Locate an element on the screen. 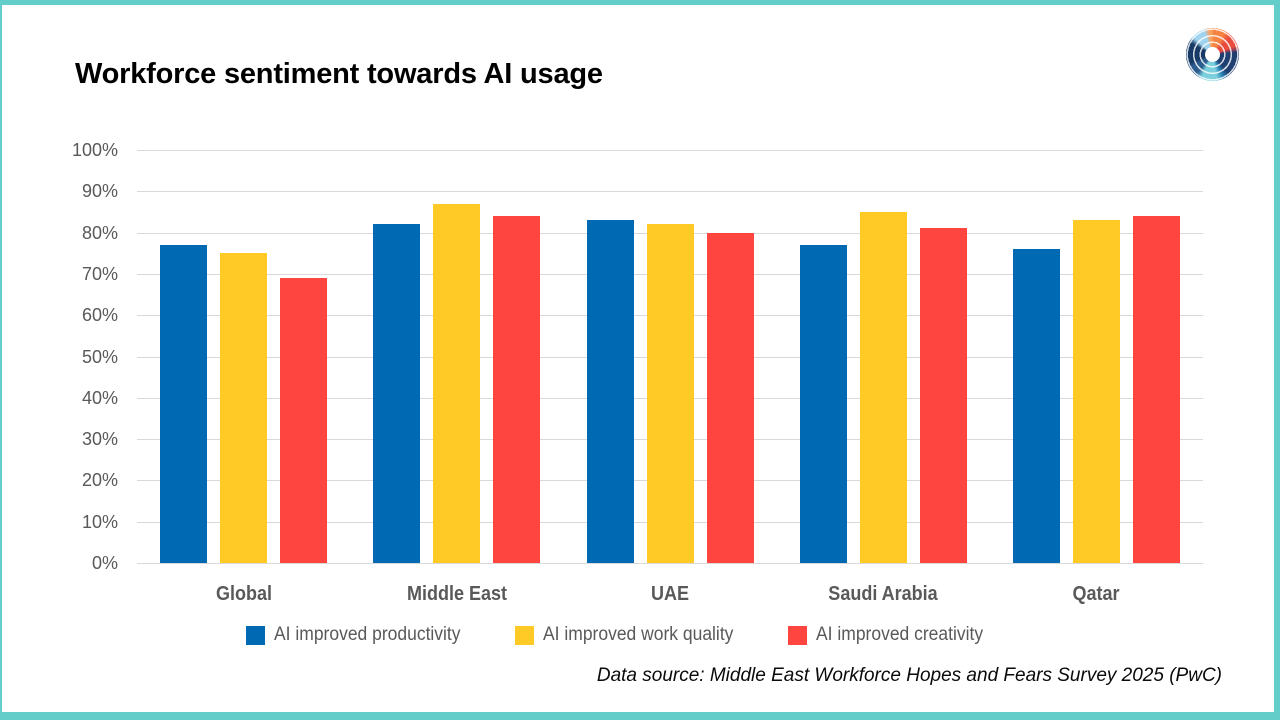 The width and height of the screenshot is (1280, 720). x-axis-category-label: Qatar is located at coordinates (1096, 594).